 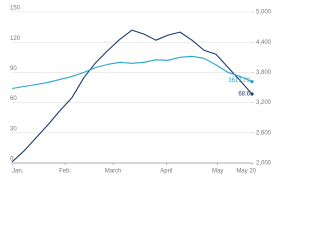 What do you see at coordinates (217, 172) in the screenshot?
I see `x-tick-label: May` at bounding box center [217, 172].